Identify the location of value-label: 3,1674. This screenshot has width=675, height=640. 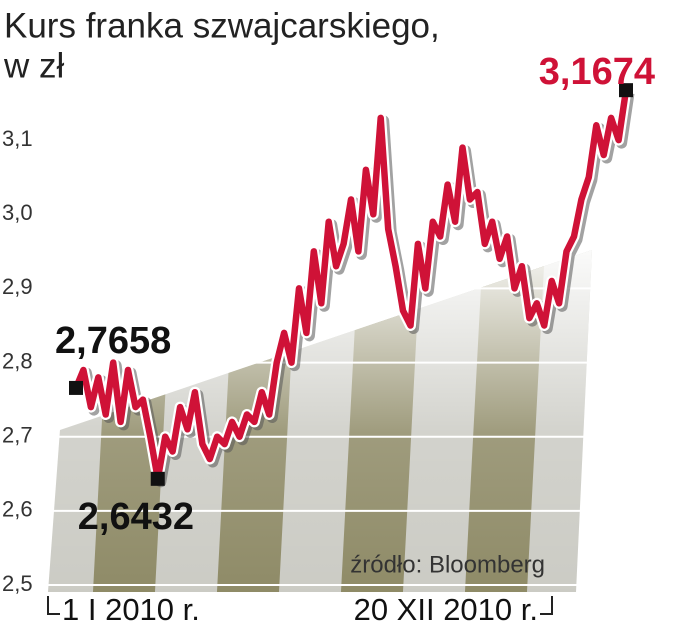
(597, 72).